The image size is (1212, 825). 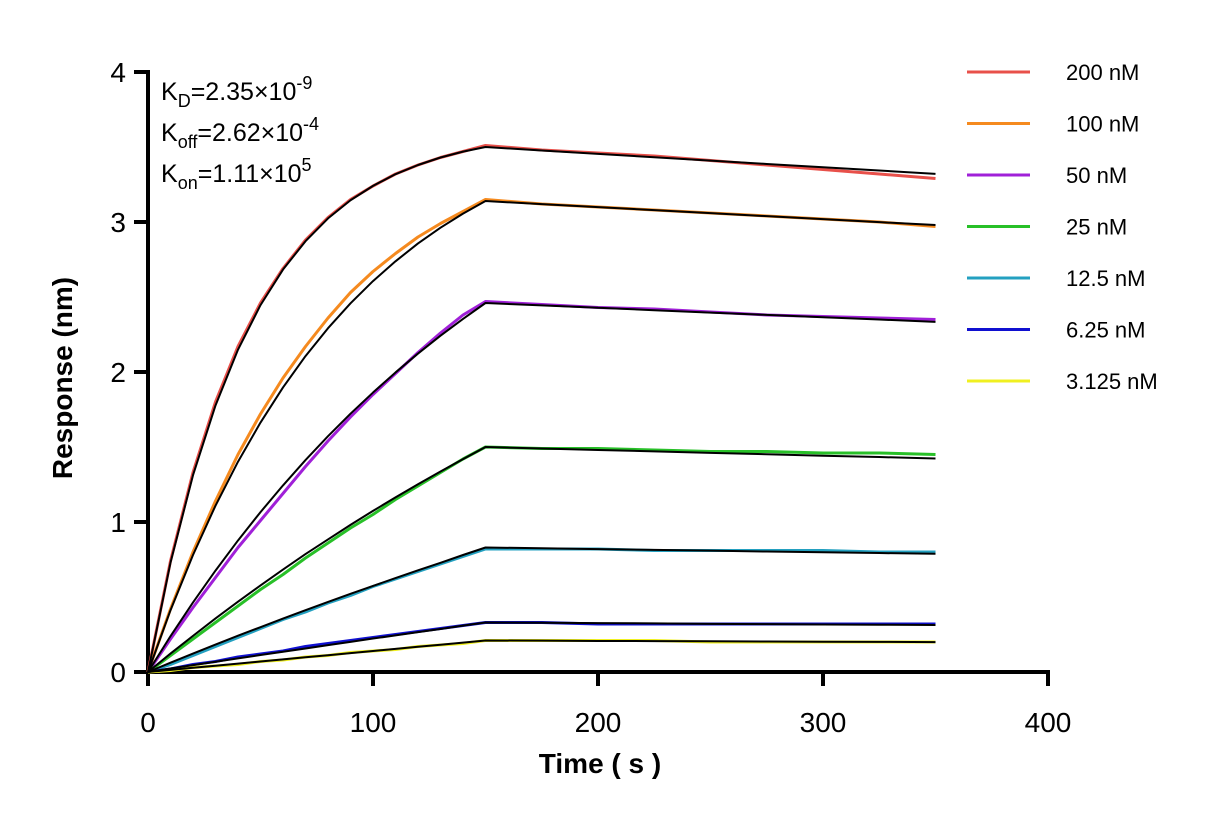 What do you see at coordinates (373, 722) in the screenshot?
I see `x-tick-label: 100` at bounding box center [373, 722].